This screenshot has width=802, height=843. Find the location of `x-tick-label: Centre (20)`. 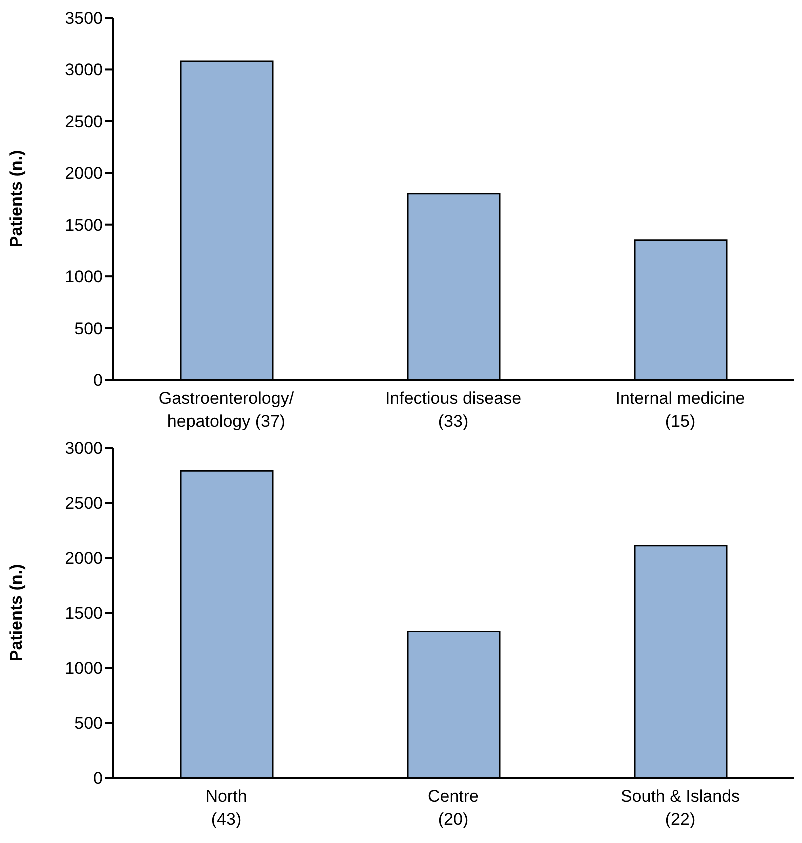

x-tick-label: Centre (20) is located at coordinates (454, 808).